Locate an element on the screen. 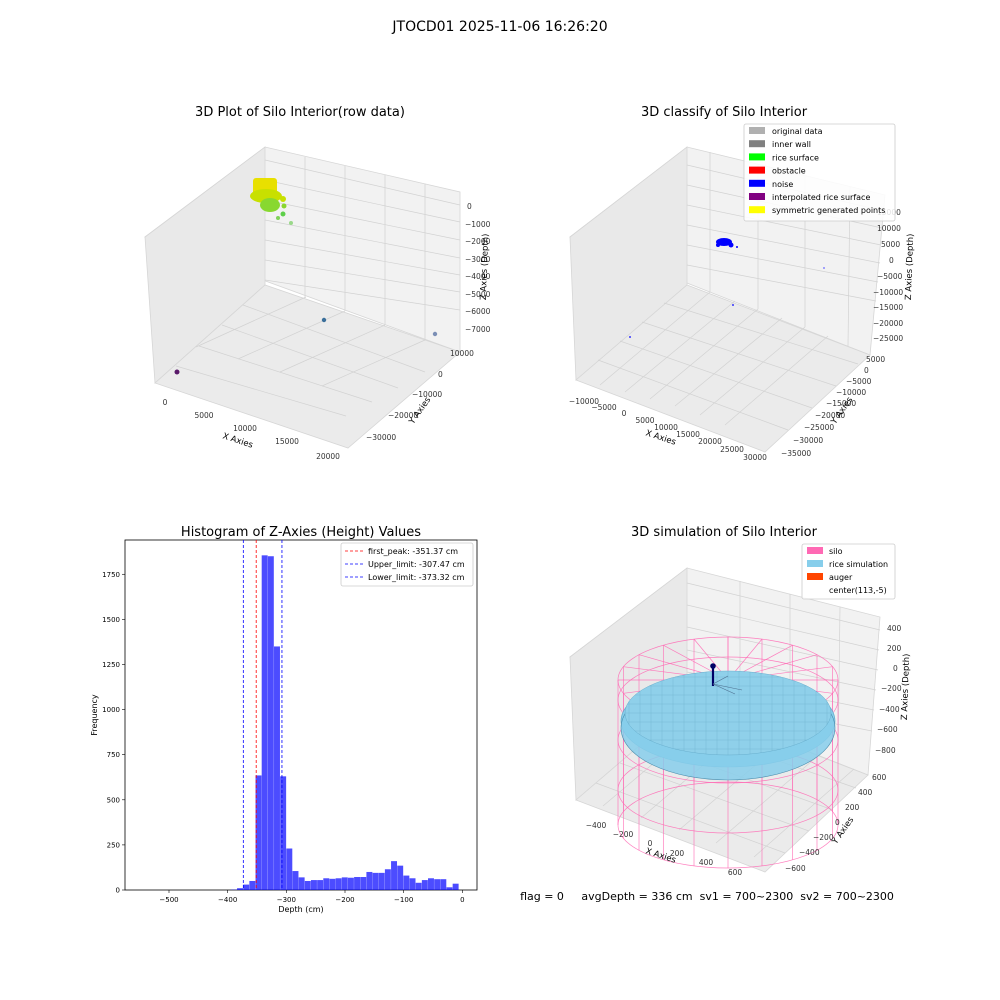 Image resolution: width=1000 pixels, height=1000 pixels. panel2-noise-cluster is located at coordinates (724, 242).